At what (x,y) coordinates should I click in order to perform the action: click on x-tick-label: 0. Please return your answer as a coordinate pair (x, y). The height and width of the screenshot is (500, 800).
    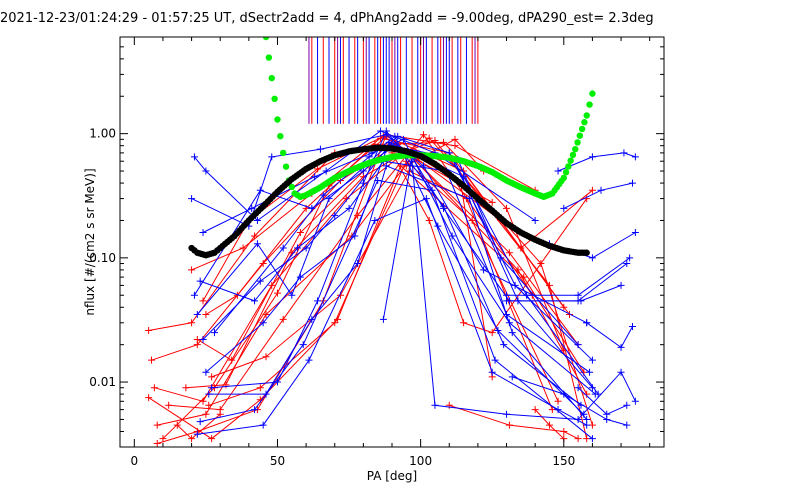
    Looking at the image, I should click on (134, 461).